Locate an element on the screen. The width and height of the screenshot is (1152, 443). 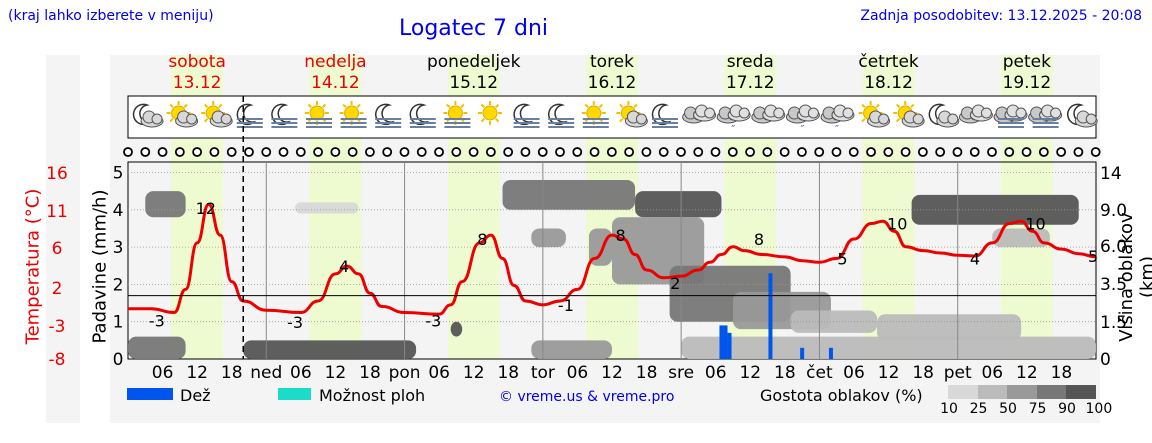
day-date: 14.12 is located at coordinates (335, 83).